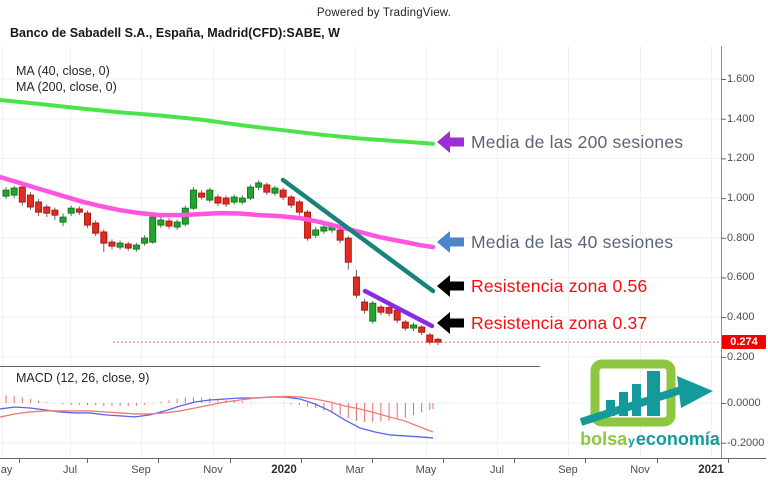  Describe the element at coordinates (284, 470) in the screenshot. I see `time-axis-label: 2020` at that location.